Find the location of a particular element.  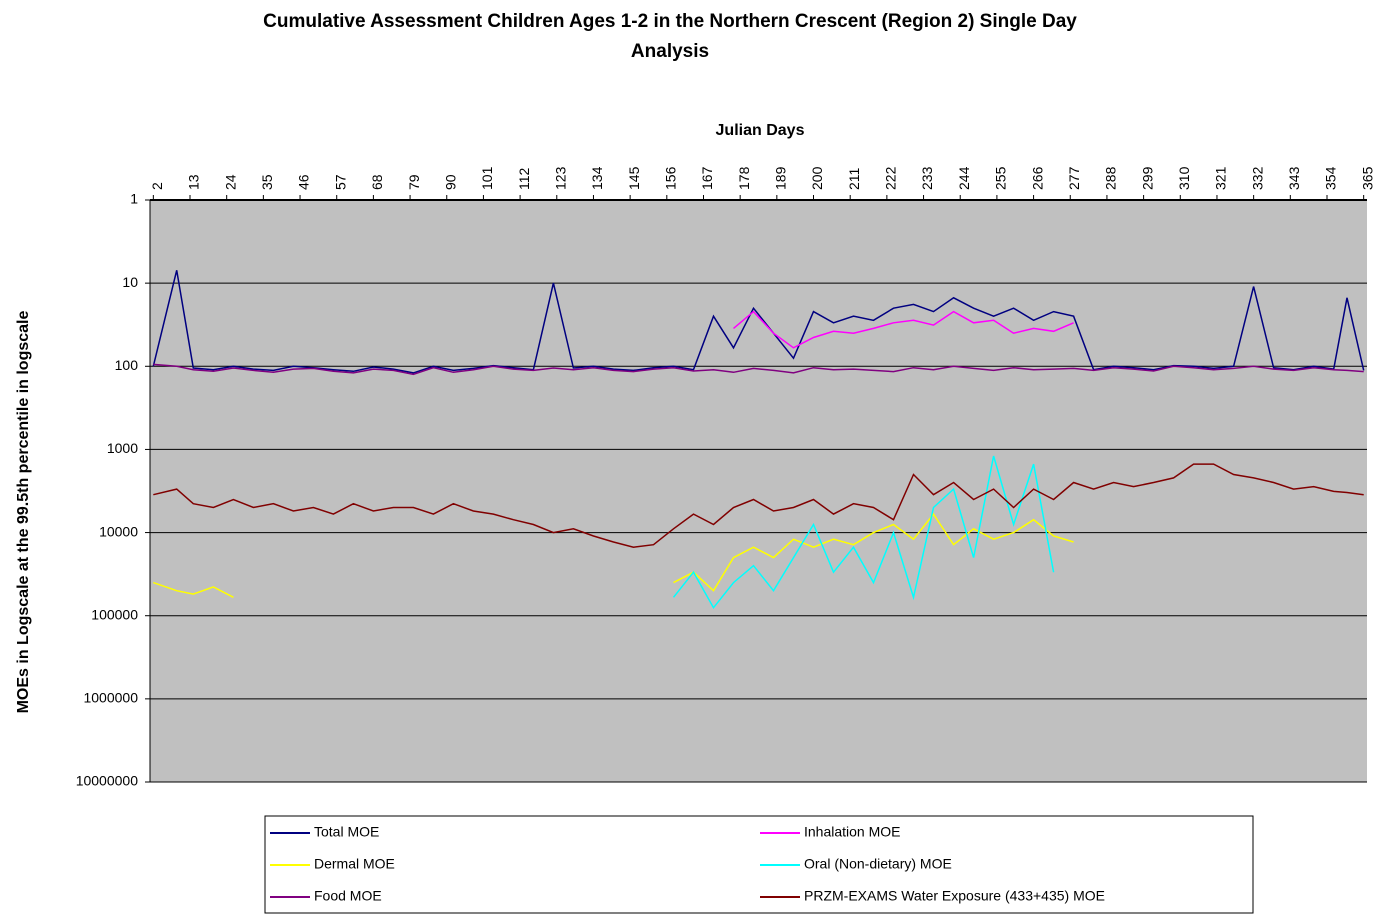

x-tick-label: 354 is located at coordinates (1331, 178).